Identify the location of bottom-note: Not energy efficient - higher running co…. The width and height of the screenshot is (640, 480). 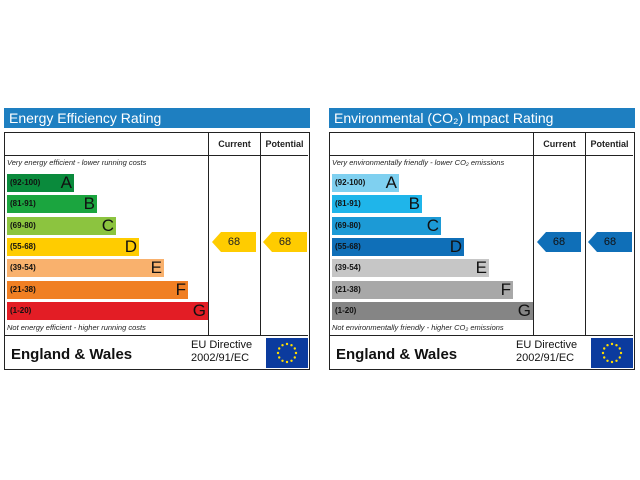
(76, 327).